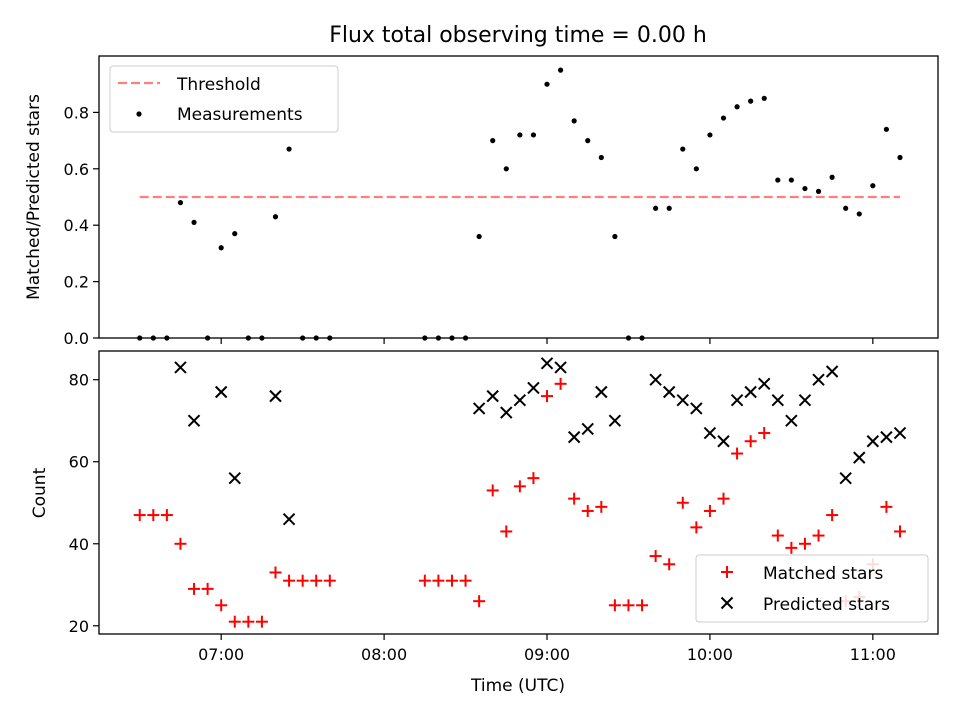 This screenshot has height=720, width=960. I want to click on top-y-tick-label: 0.2, so click(76, 282).